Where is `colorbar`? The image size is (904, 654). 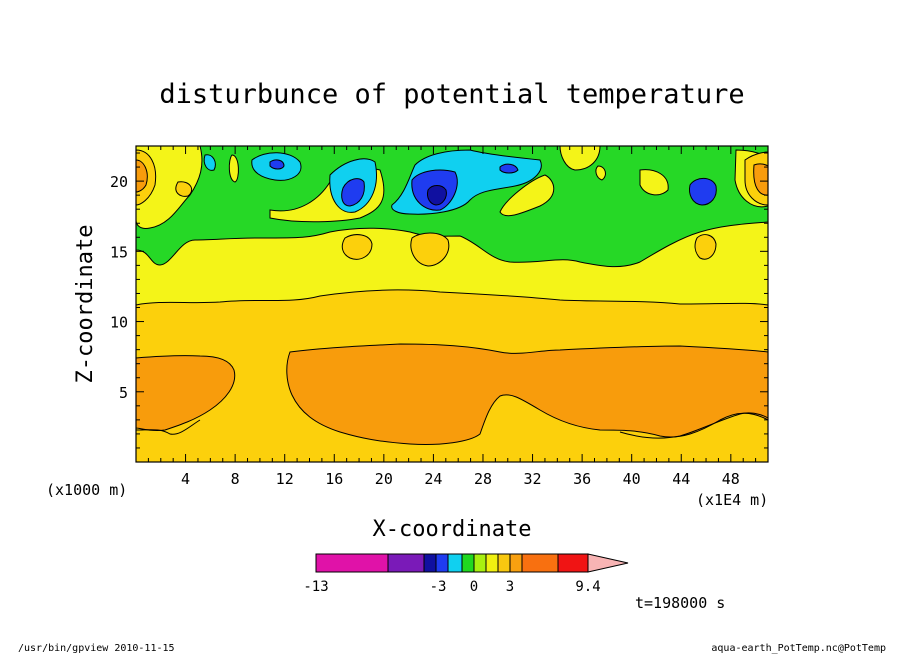 colorbar is located at coordinates (472, 563).